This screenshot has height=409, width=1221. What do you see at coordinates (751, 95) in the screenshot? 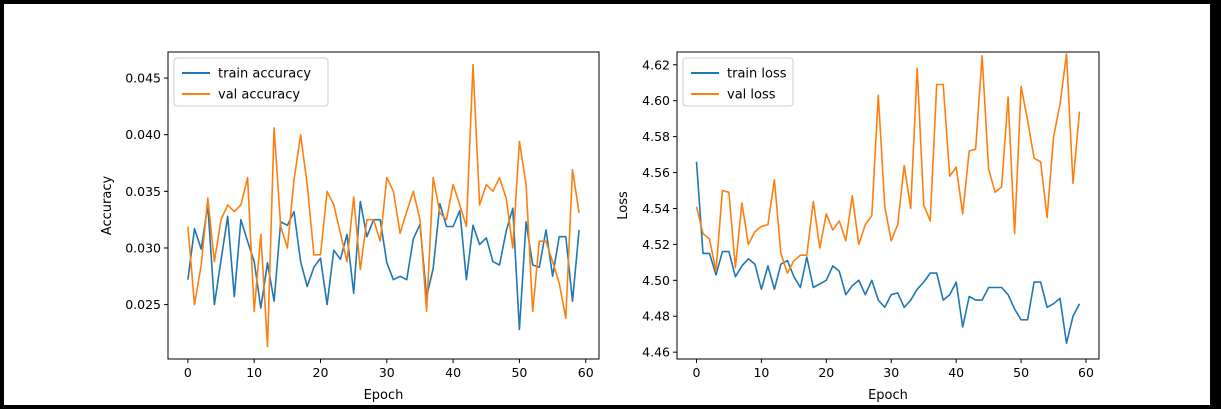
I see `legend-label-val-loss: val loss` at bounding box center [751, 95].